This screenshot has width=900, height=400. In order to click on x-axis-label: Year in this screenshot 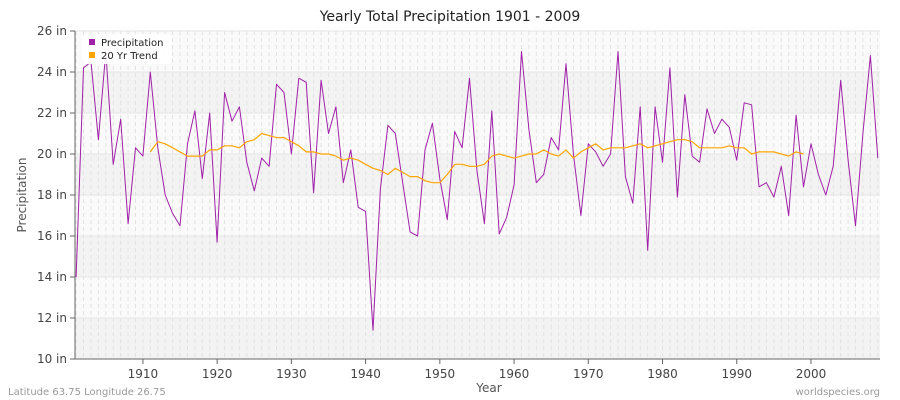, I will do `click(488, 388)`.